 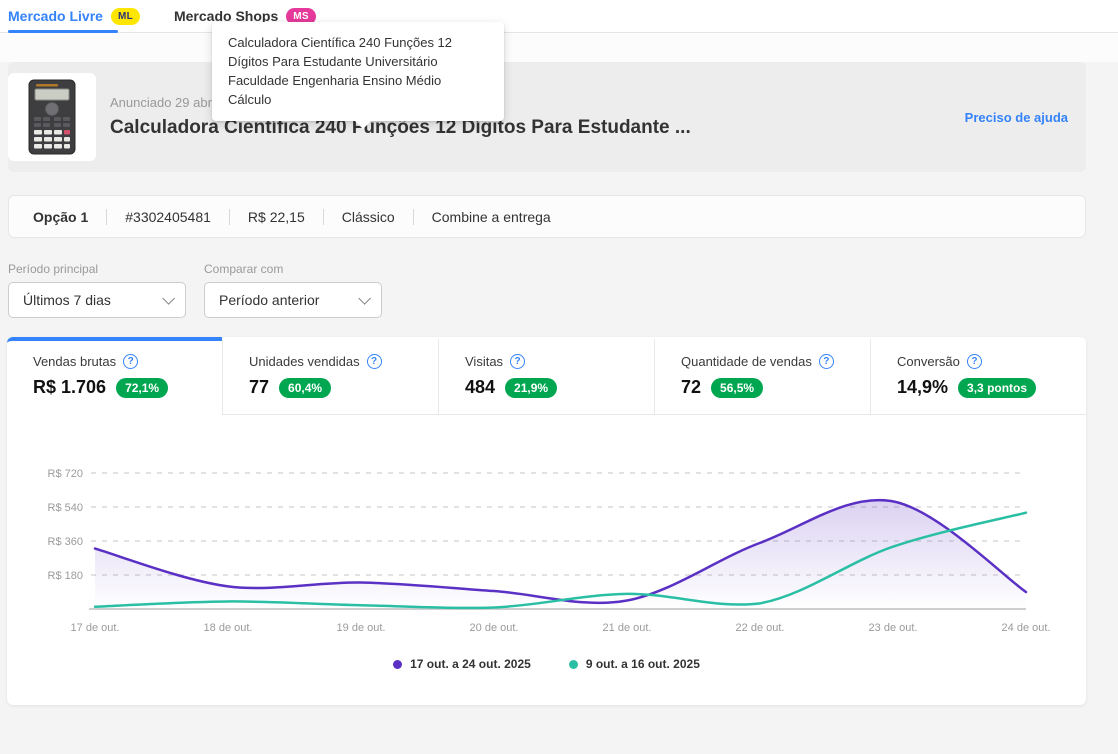 What do you see at coordinates (301, 16) in the screenshot?
I see `ms-badge: MS` at bounding box center [301, 16].